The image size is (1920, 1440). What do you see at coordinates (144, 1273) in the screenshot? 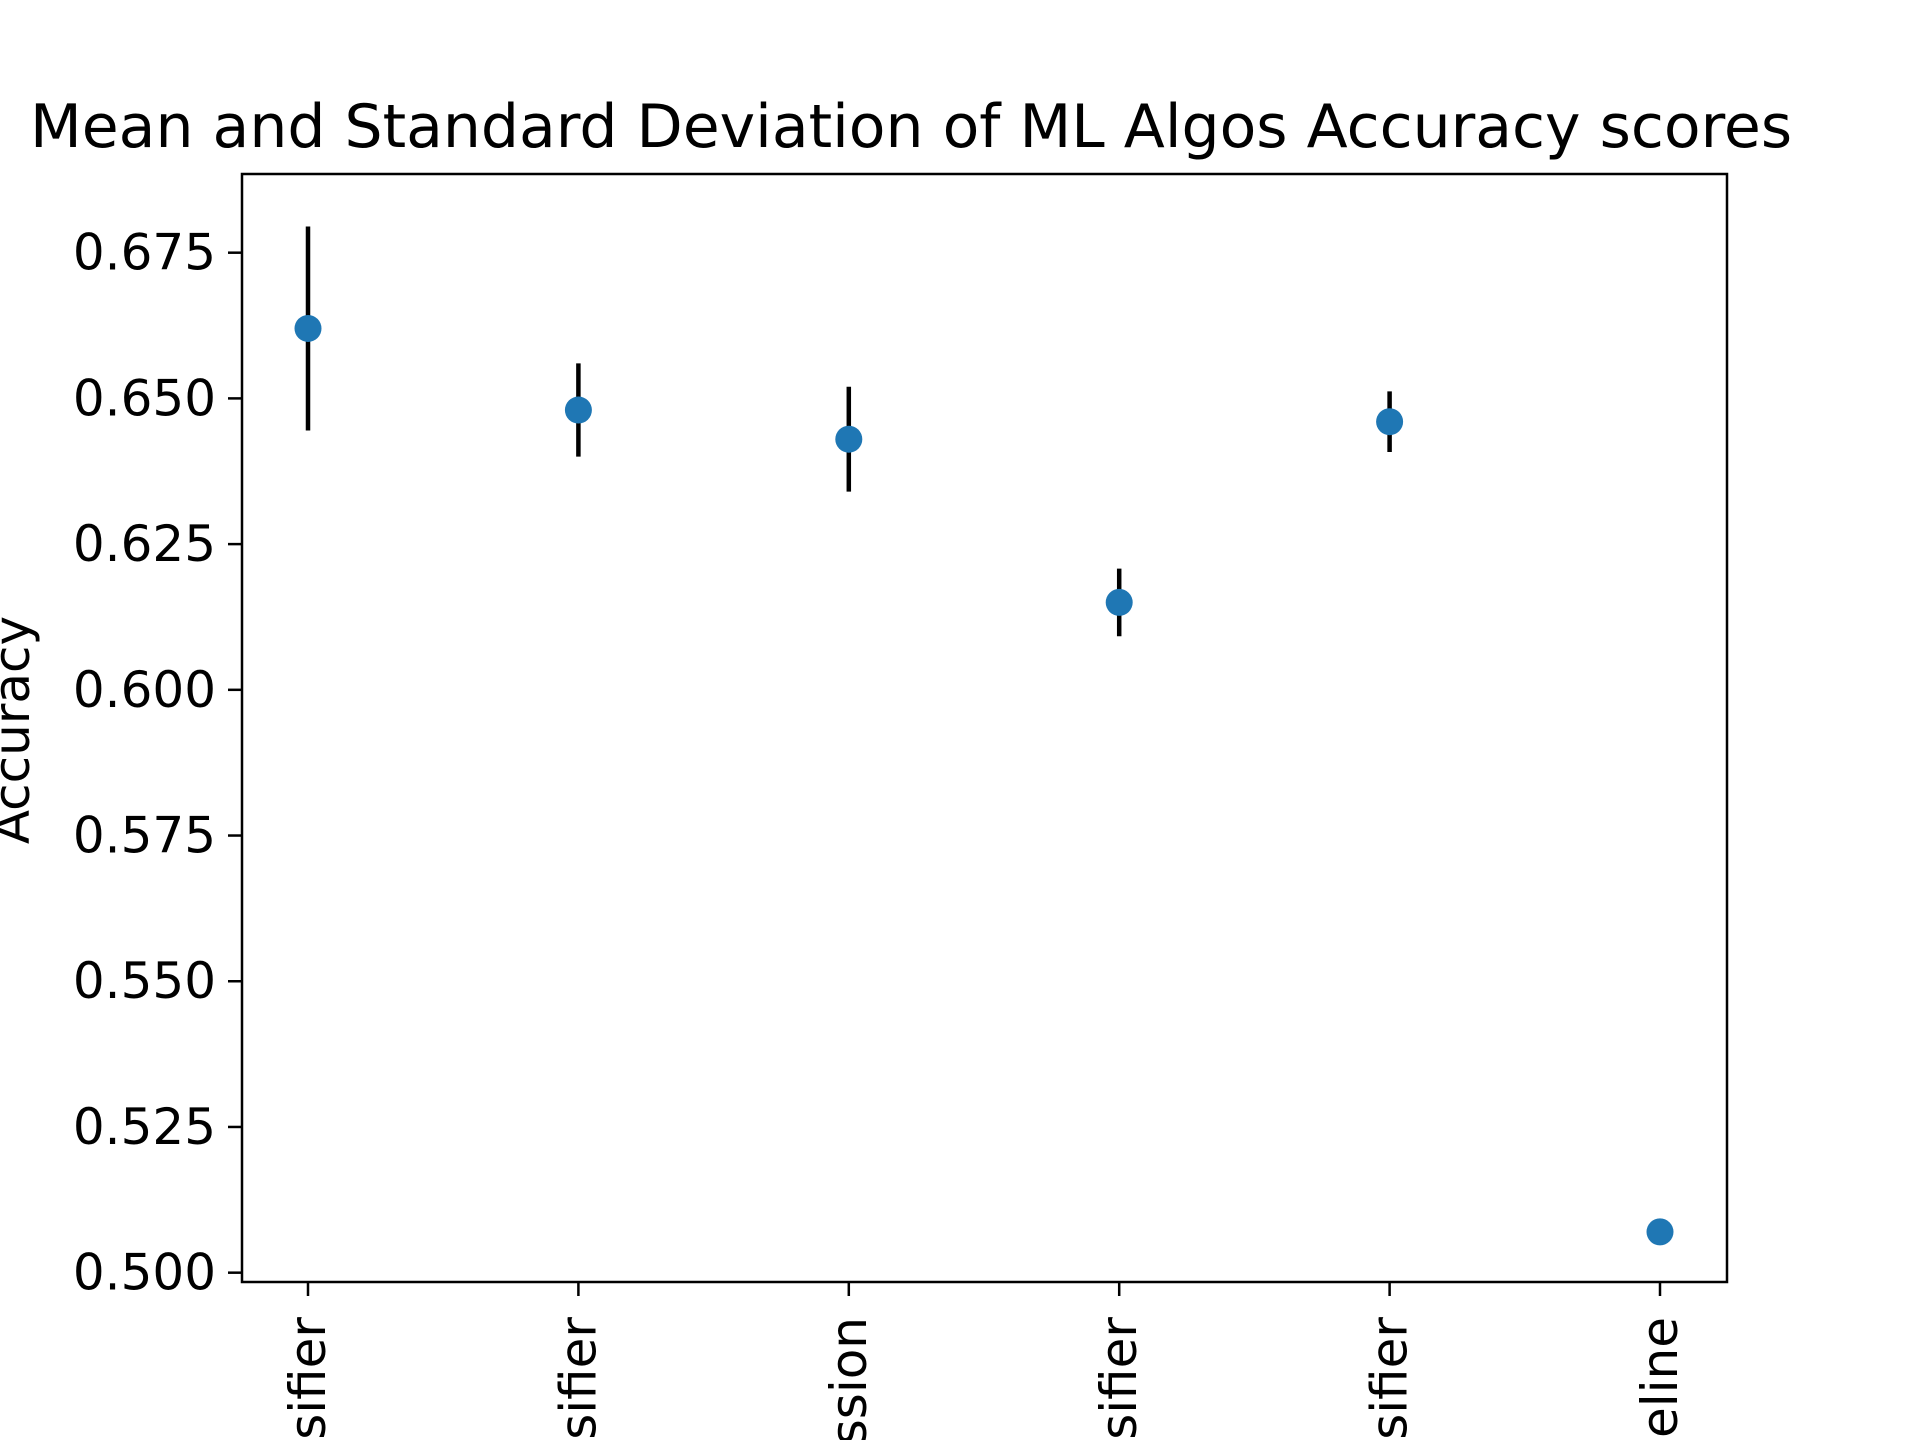
I see `y-tick-label: 0.500` at bounding box center [144, 1273].